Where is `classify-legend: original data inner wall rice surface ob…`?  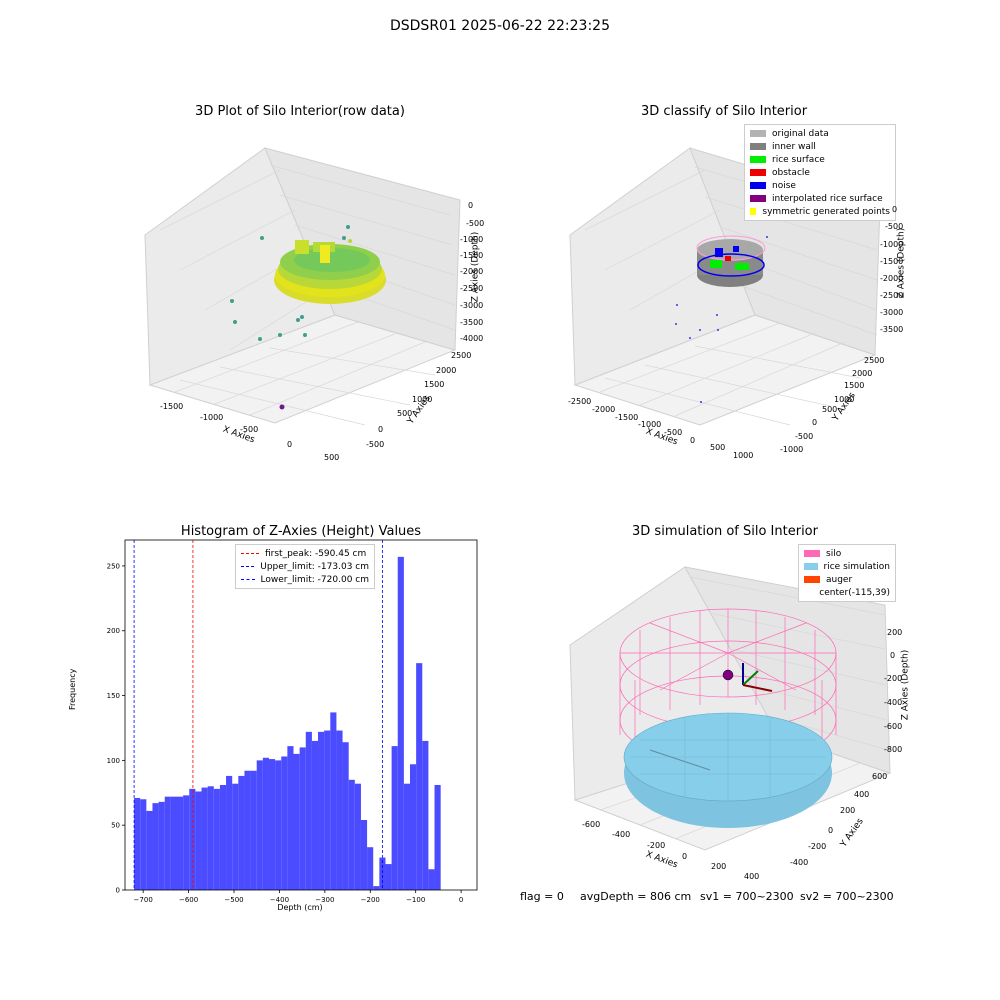 classify-legend: original data inner wall rice surface ob… is located at coordinates (820, 172).